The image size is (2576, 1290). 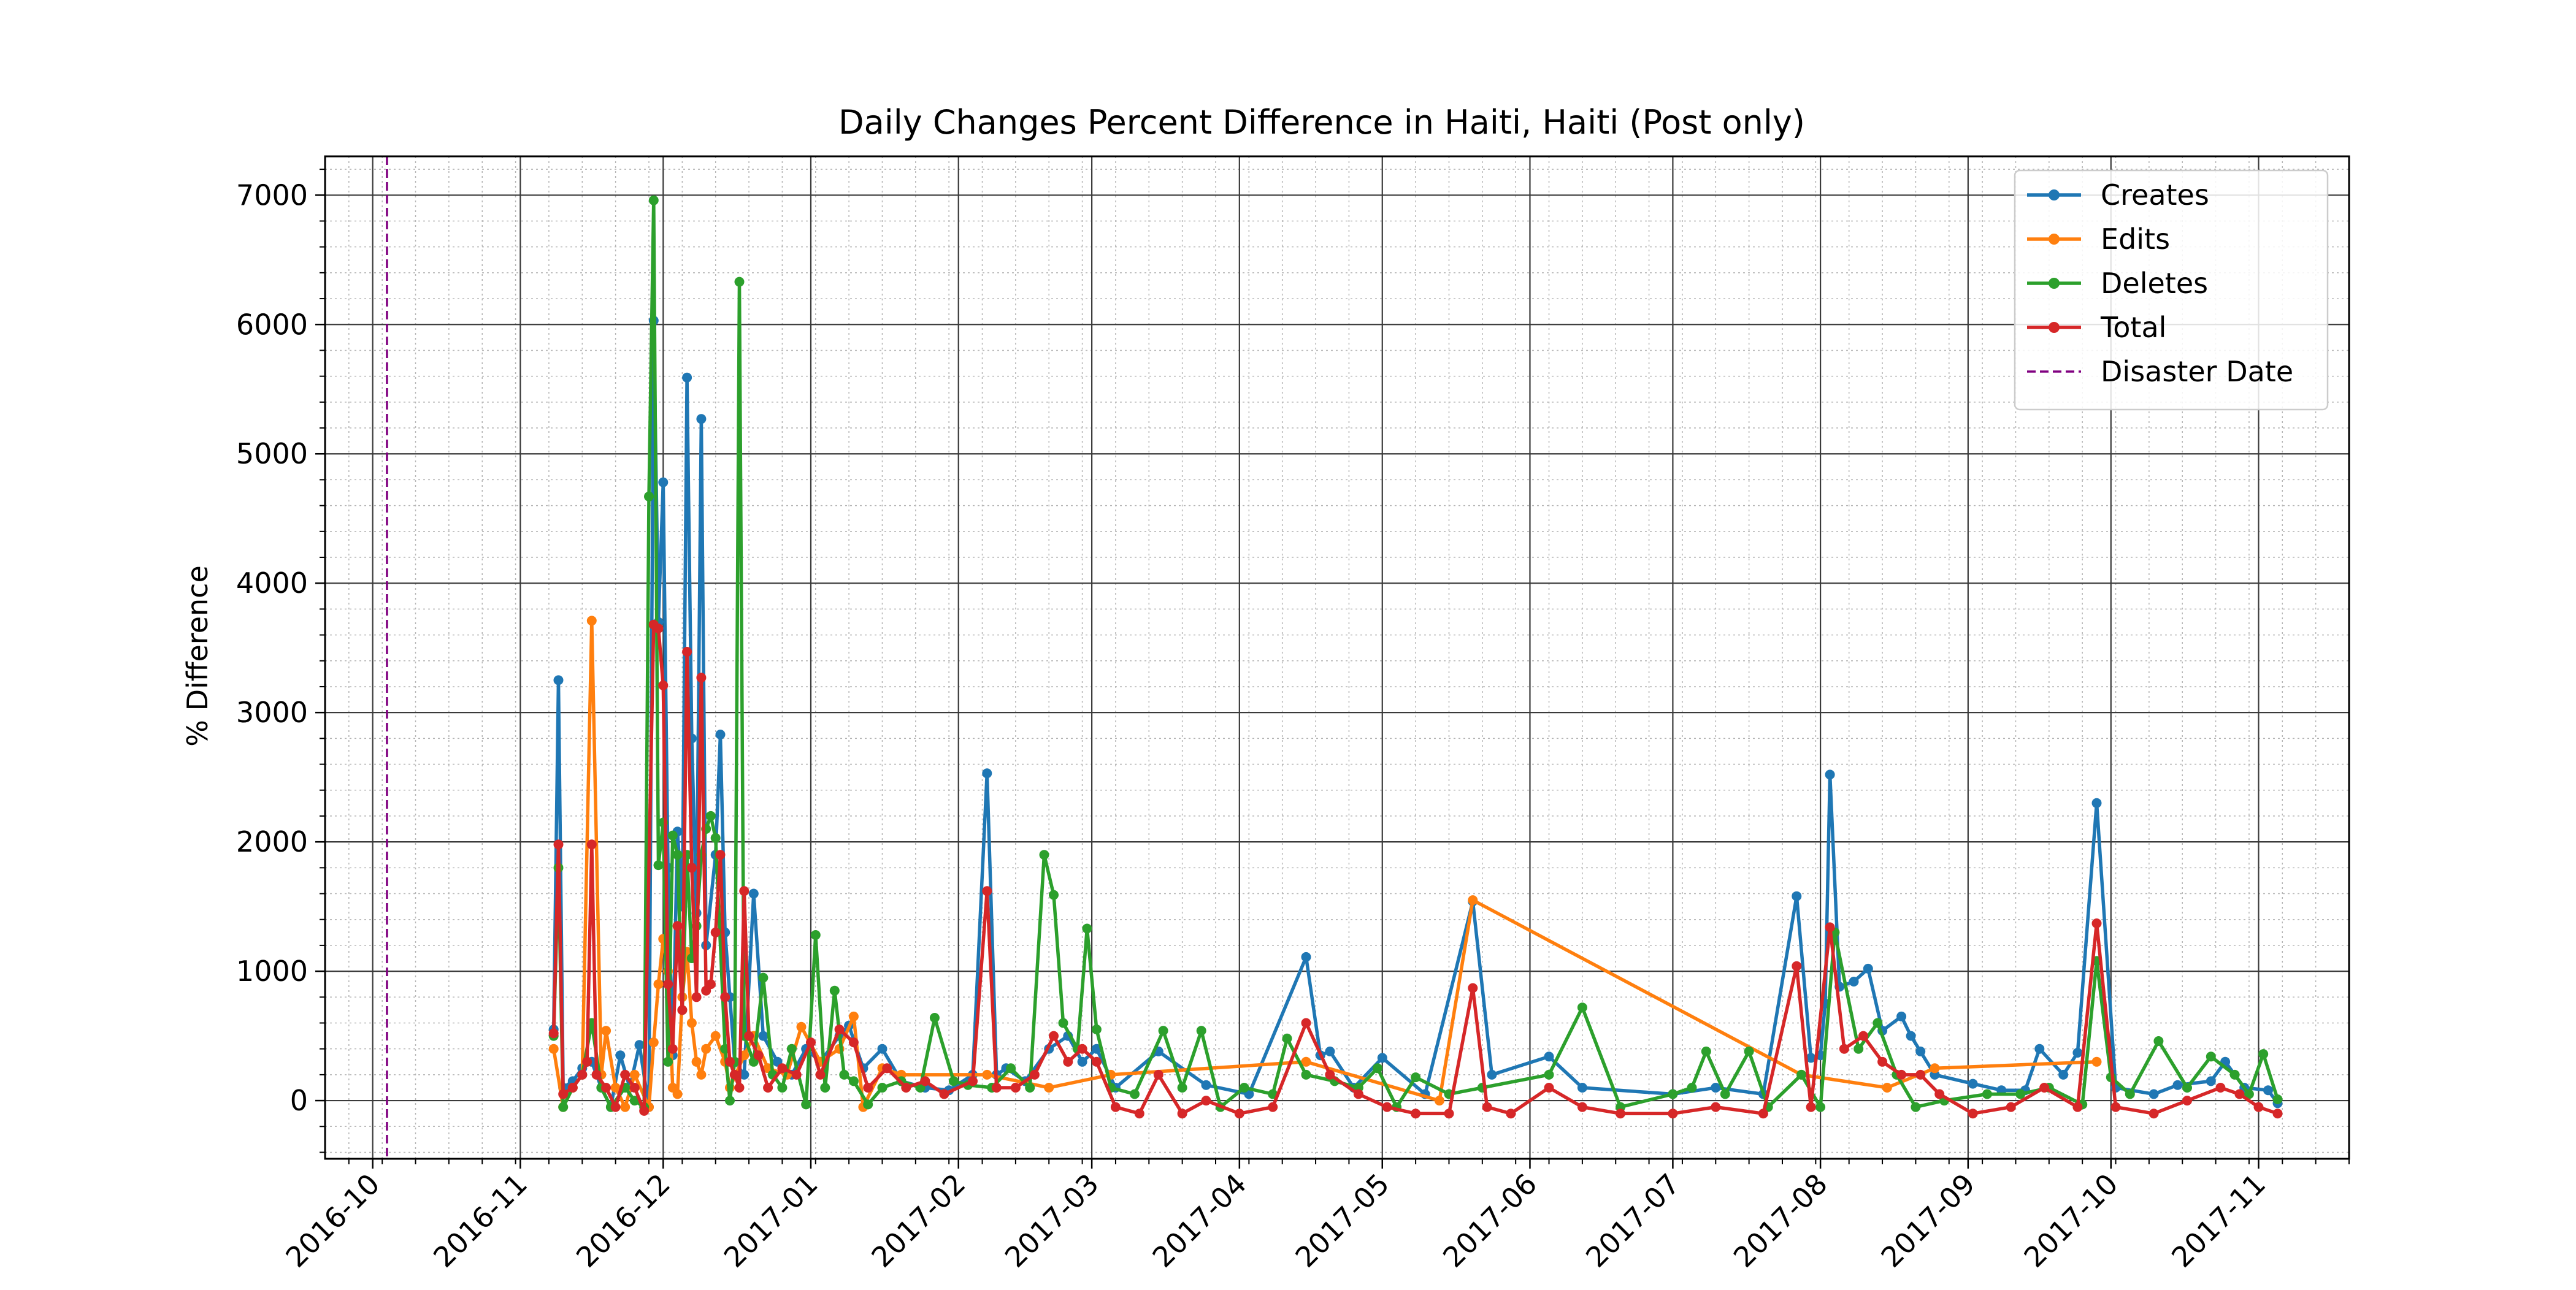 What do you see at coordinates (2054, 327) in the screenshot?
I see `legend-marker` at bounding box center [2054, 327].